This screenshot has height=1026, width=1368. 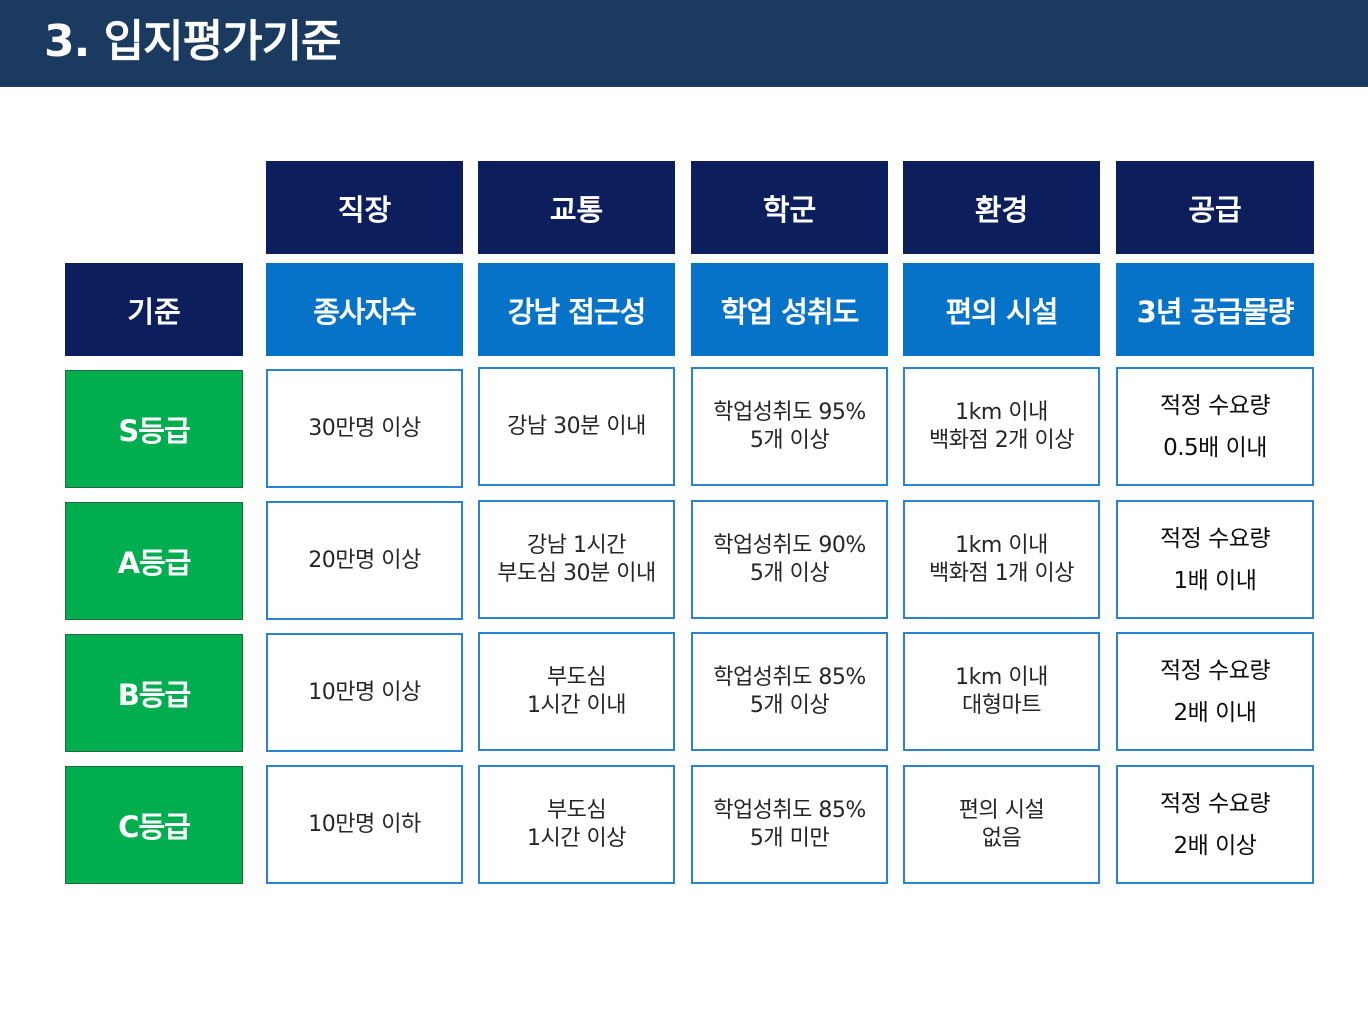 What do you see at coordinates (1215, 824) in the screenshot?
I see `table-cell: 적정 수요량 2배 이상` at bounding box center [1215, 824].